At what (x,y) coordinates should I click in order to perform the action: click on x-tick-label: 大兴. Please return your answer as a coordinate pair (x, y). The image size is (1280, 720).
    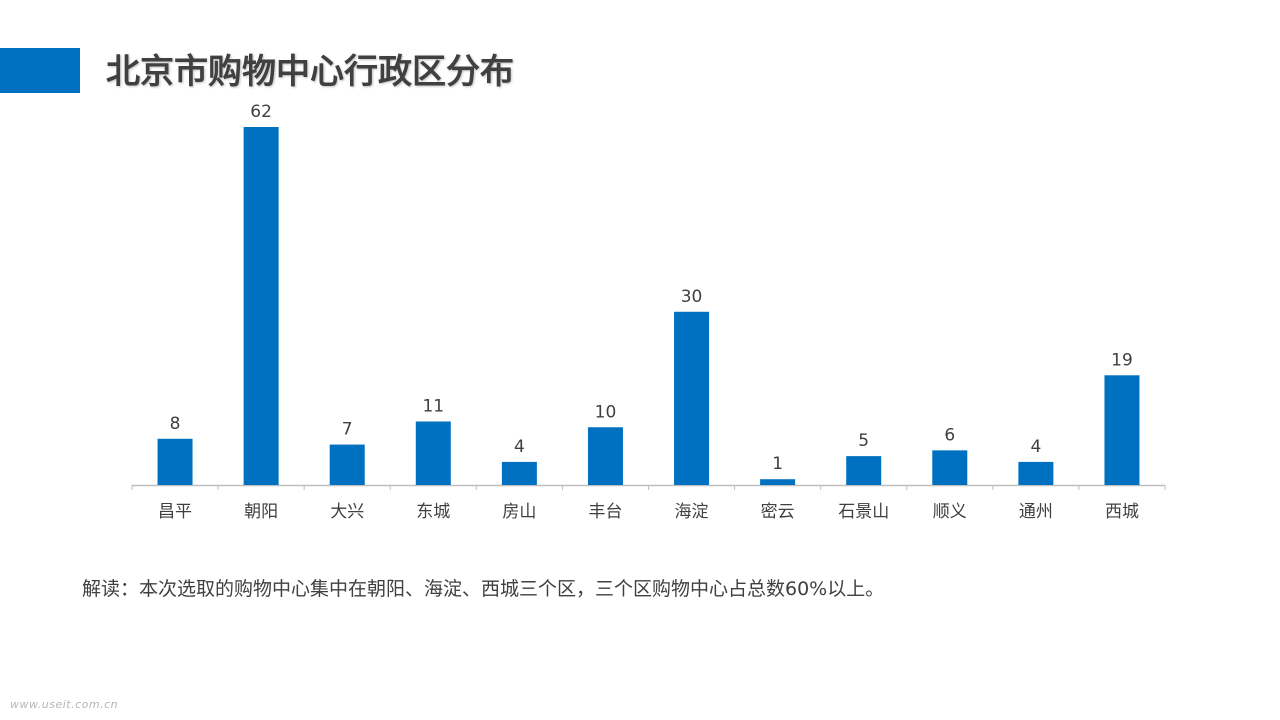
    Looking at the image, I should click on (347, 512).